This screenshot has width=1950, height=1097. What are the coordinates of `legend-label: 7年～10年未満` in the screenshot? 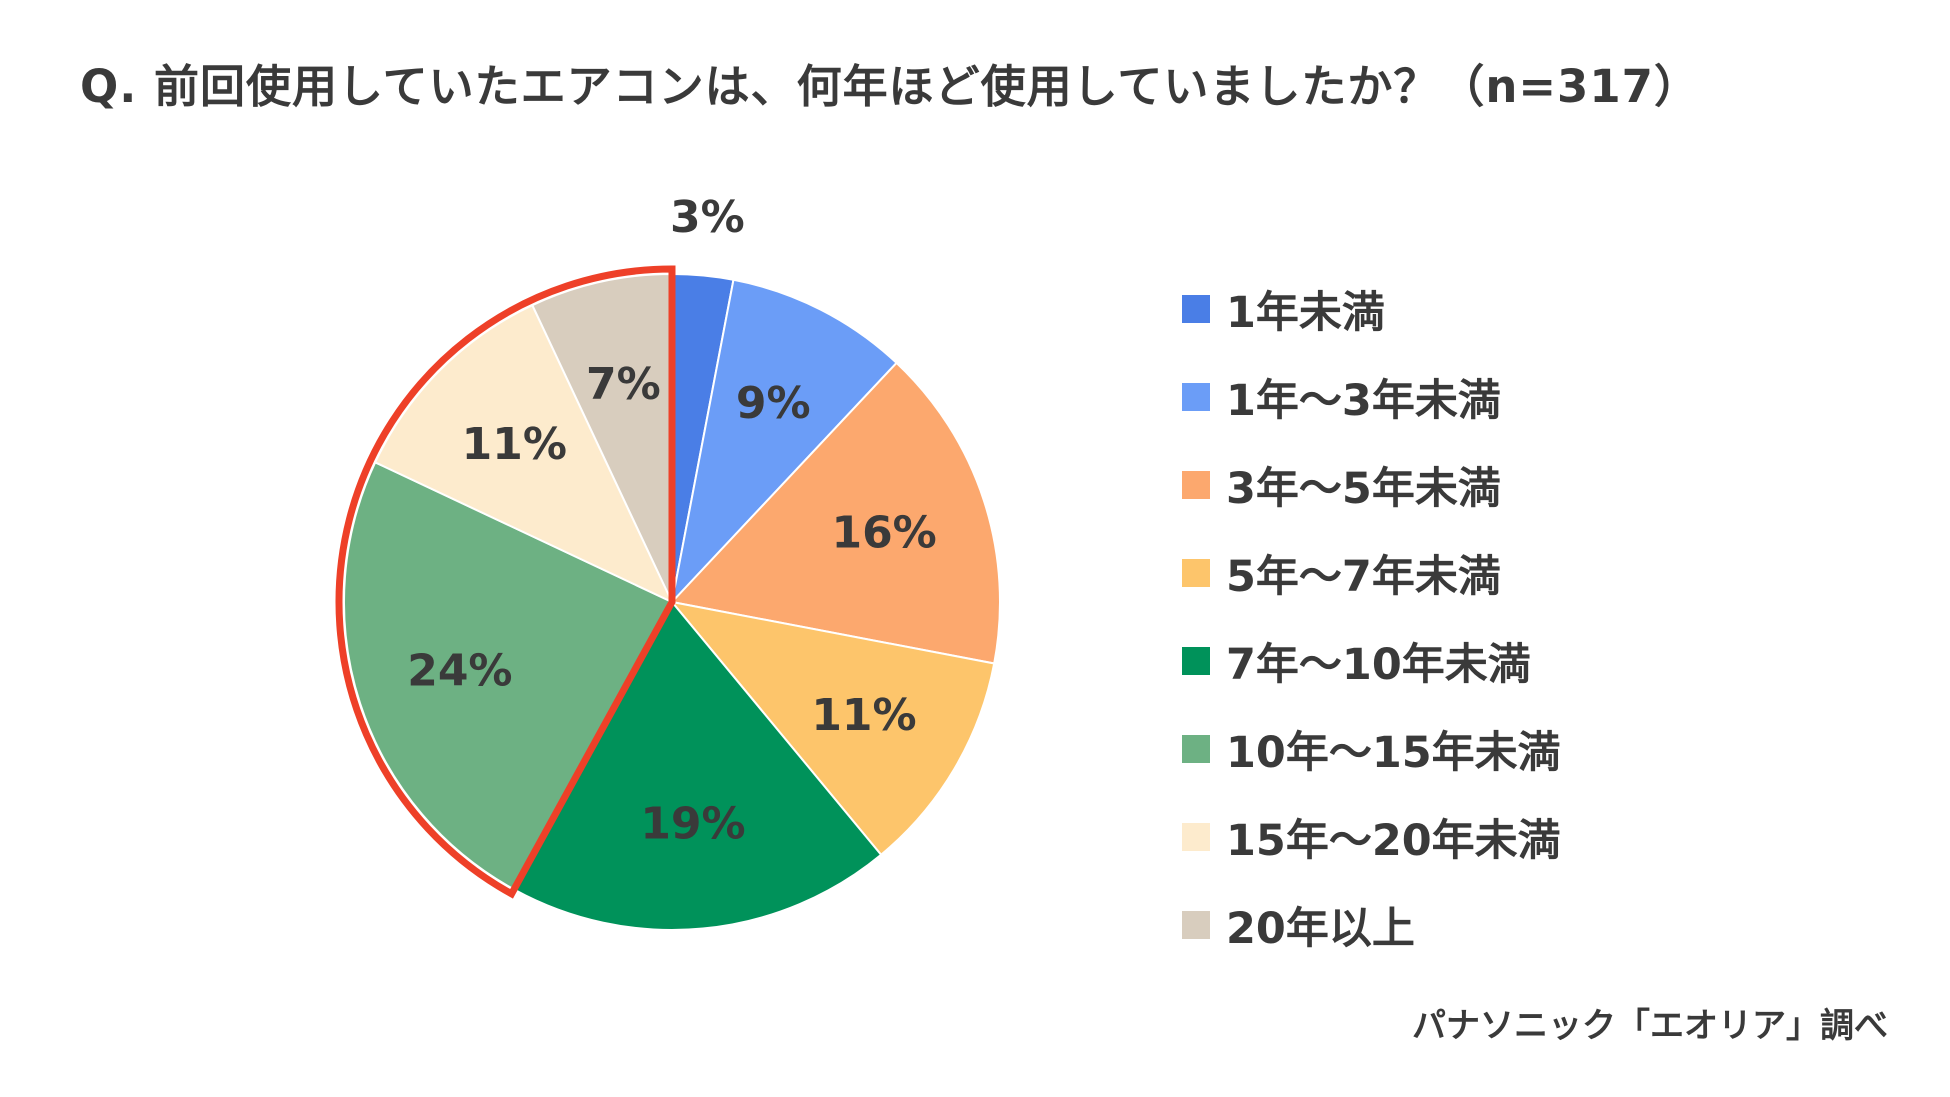 It's located at (1378, 665).